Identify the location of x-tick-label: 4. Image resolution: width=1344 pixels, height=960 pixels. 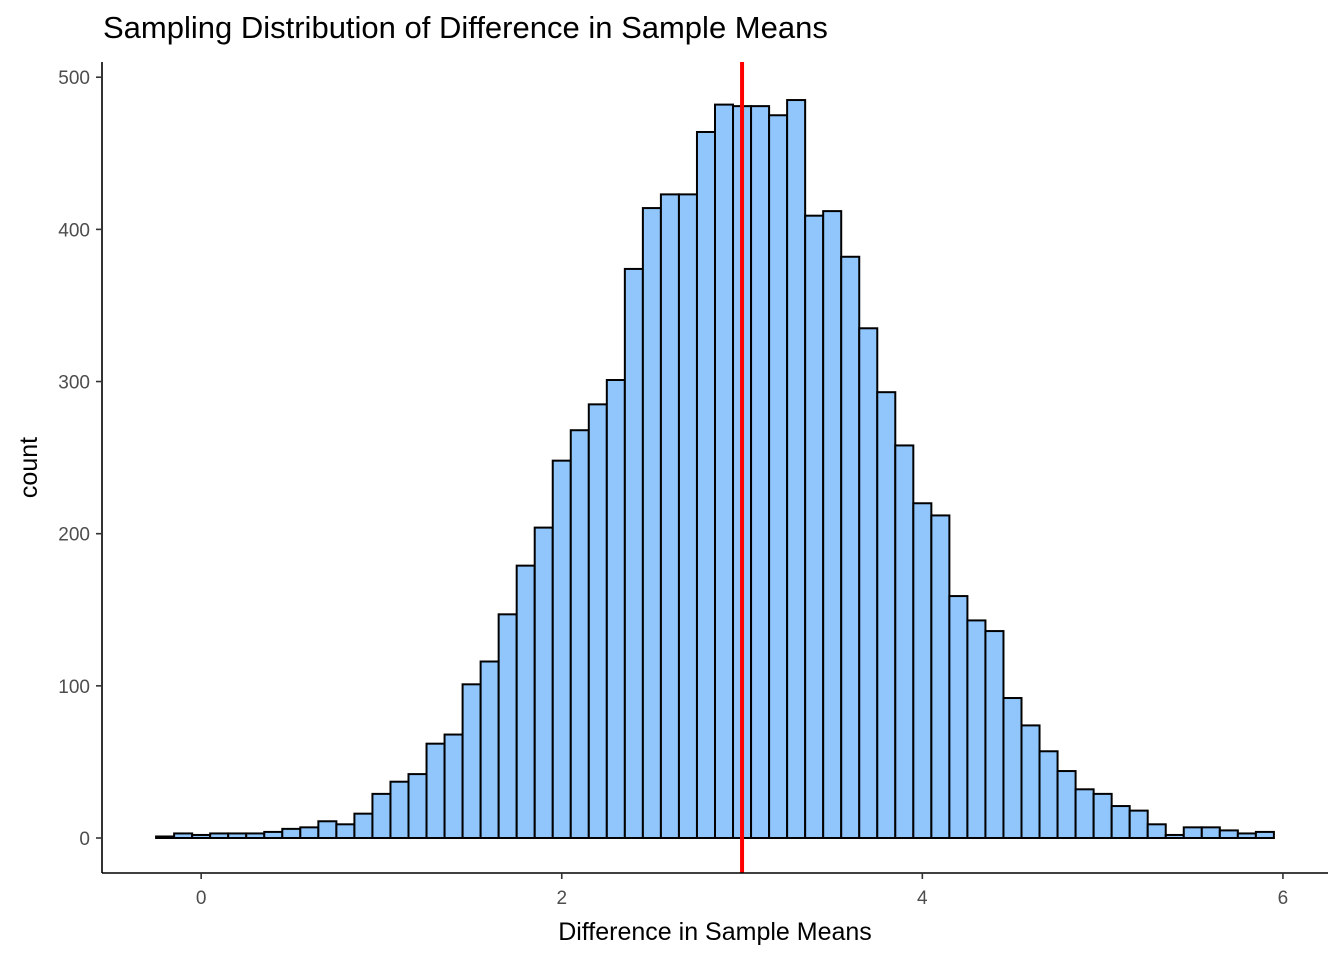
(922, 898).